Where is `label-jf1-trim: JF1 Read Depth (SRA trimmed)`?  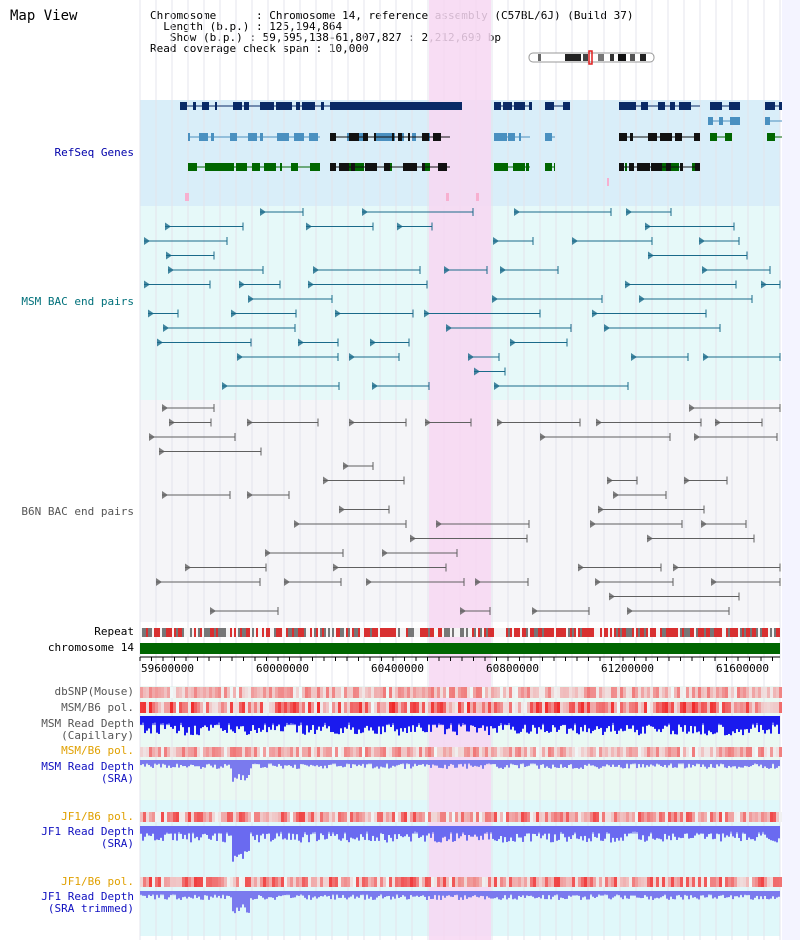 label-jf1-trim: JF1 Read Depth (SRA trimmed) is located at coordinates (87, 903).